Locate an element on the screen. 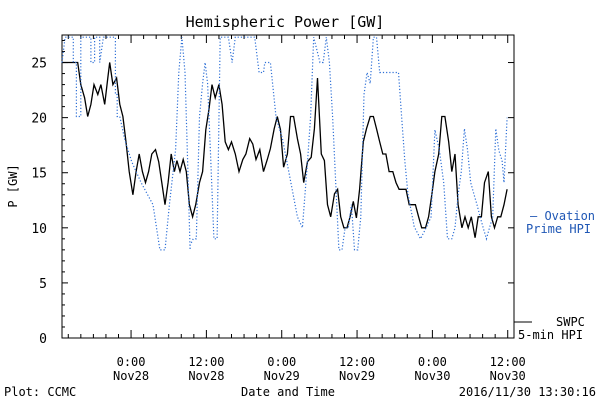 The width and height of the screenshot is (600, 400). y-tick-label: 0 is located at coordinates (43, 339).